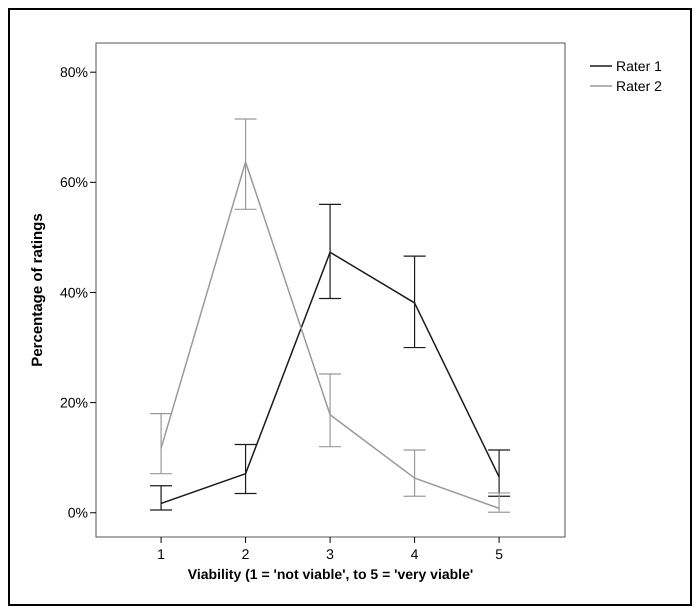  I want to click on y-tick-label: 20%, so click(74, 402).